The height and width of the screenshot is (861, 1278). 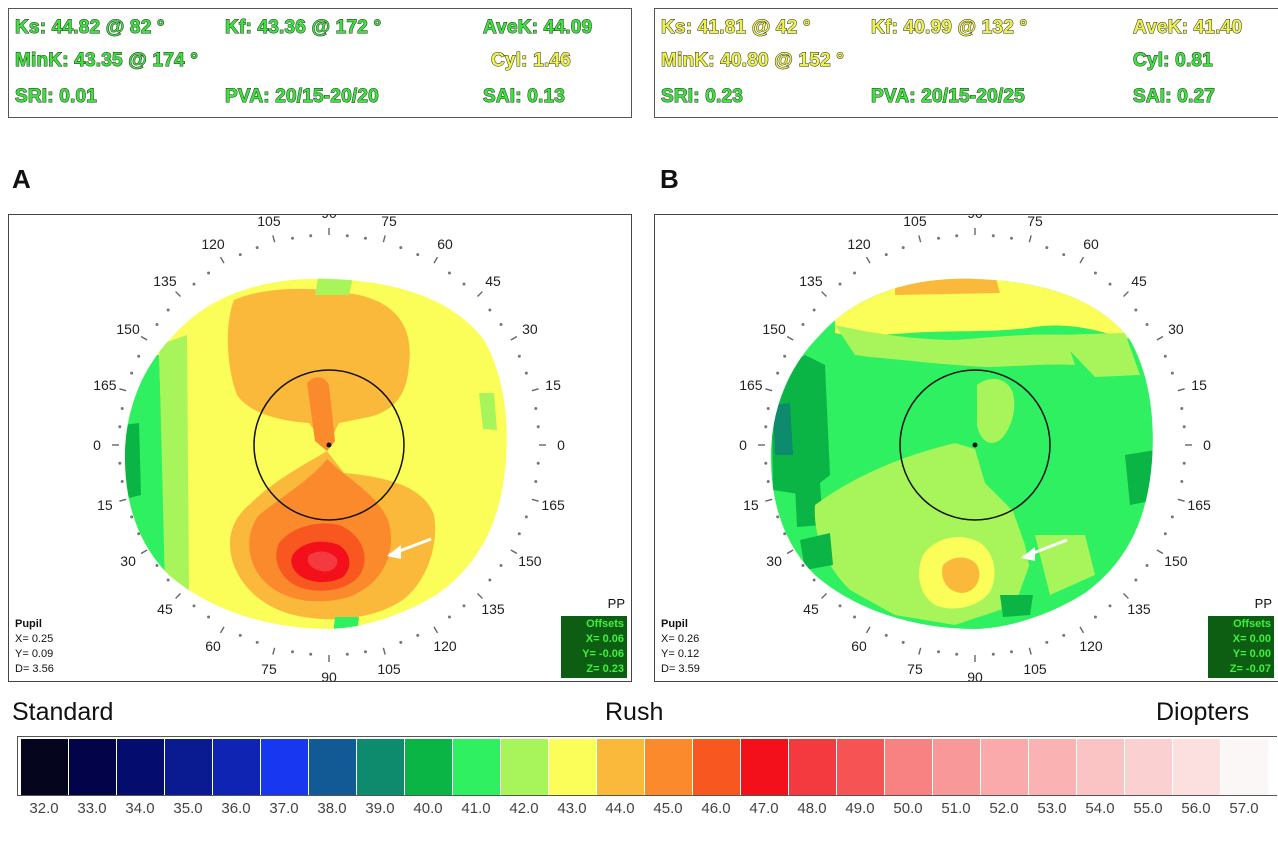 I want to click on panel-letter-a: A, so click(x=21, y=179).